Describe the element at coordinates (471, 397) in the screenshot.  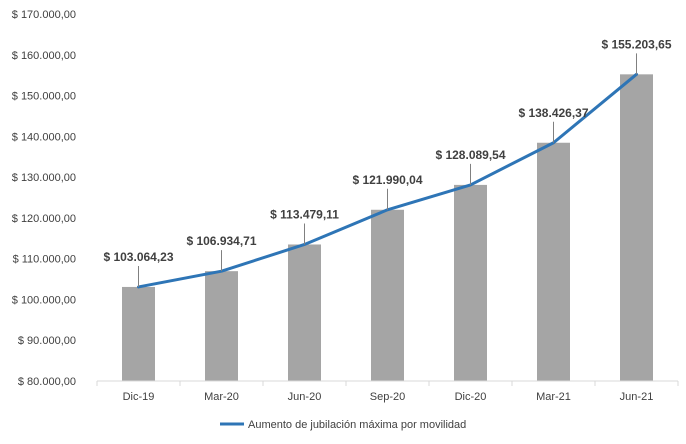
I see `x-tick-label: Dic-20` at that location.